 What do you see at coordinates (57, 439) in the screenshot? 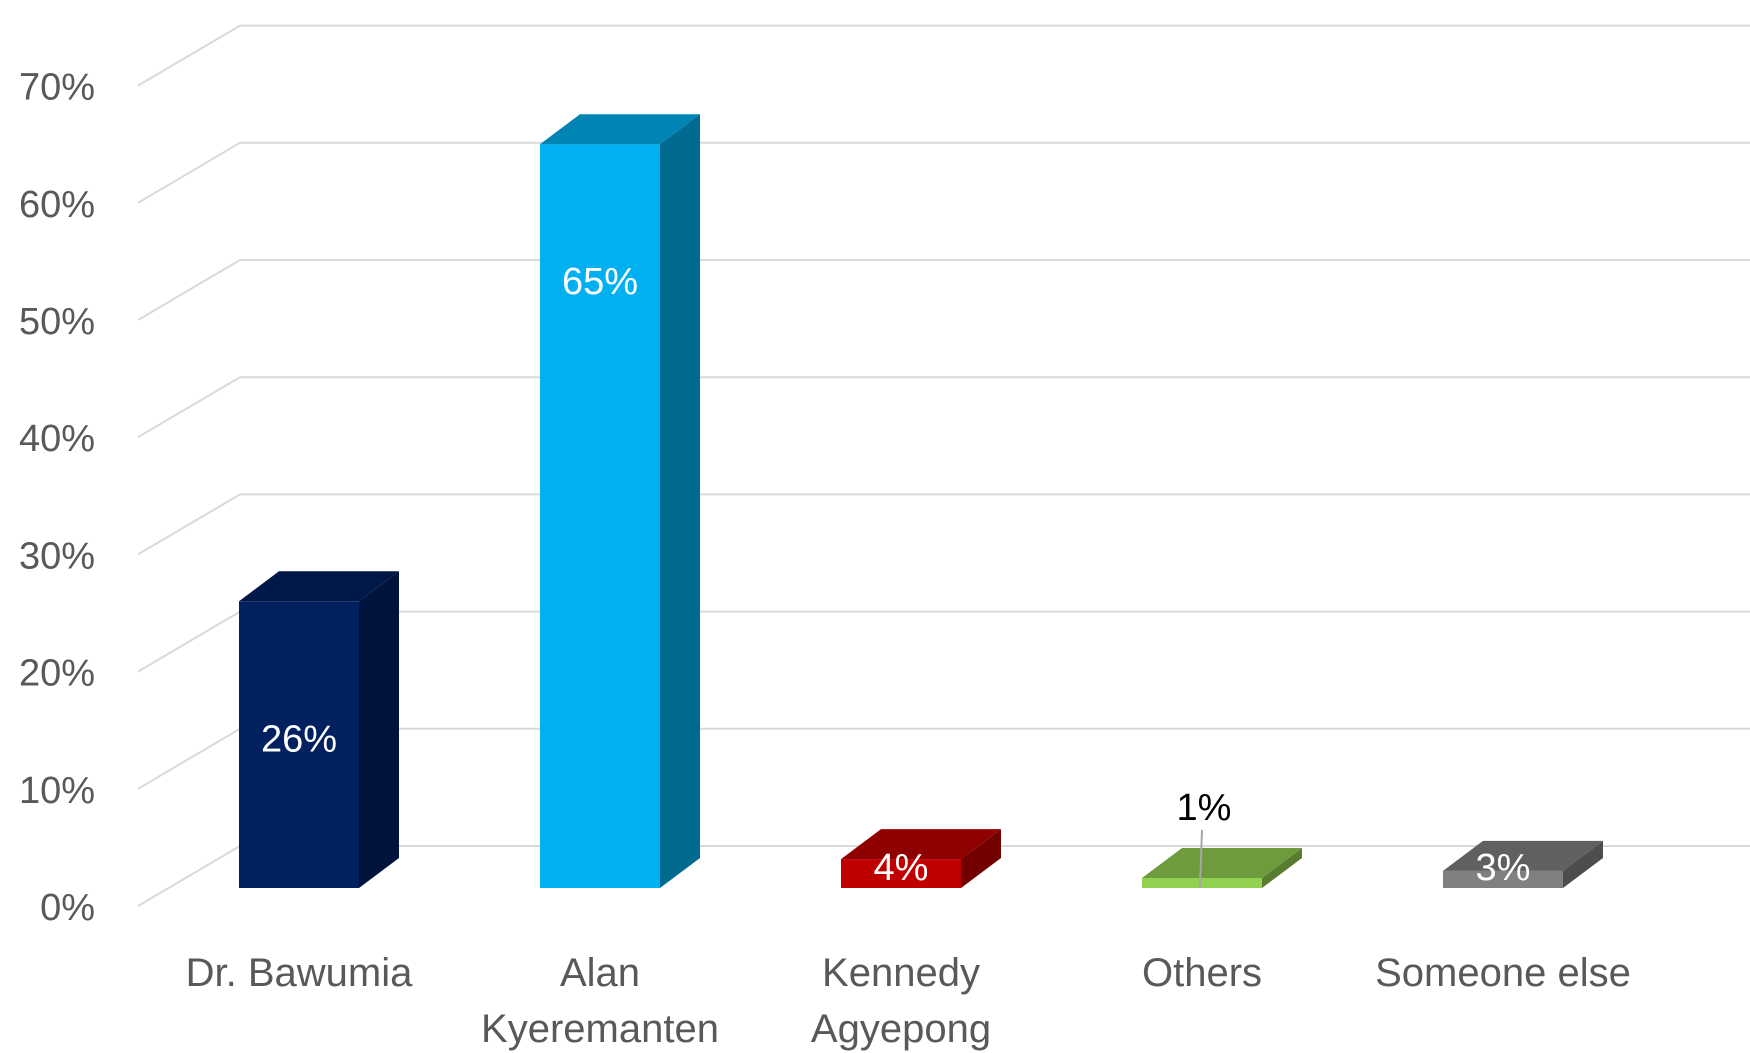
I see `y-tick-label: 40%` at bounding box center [57, 439].